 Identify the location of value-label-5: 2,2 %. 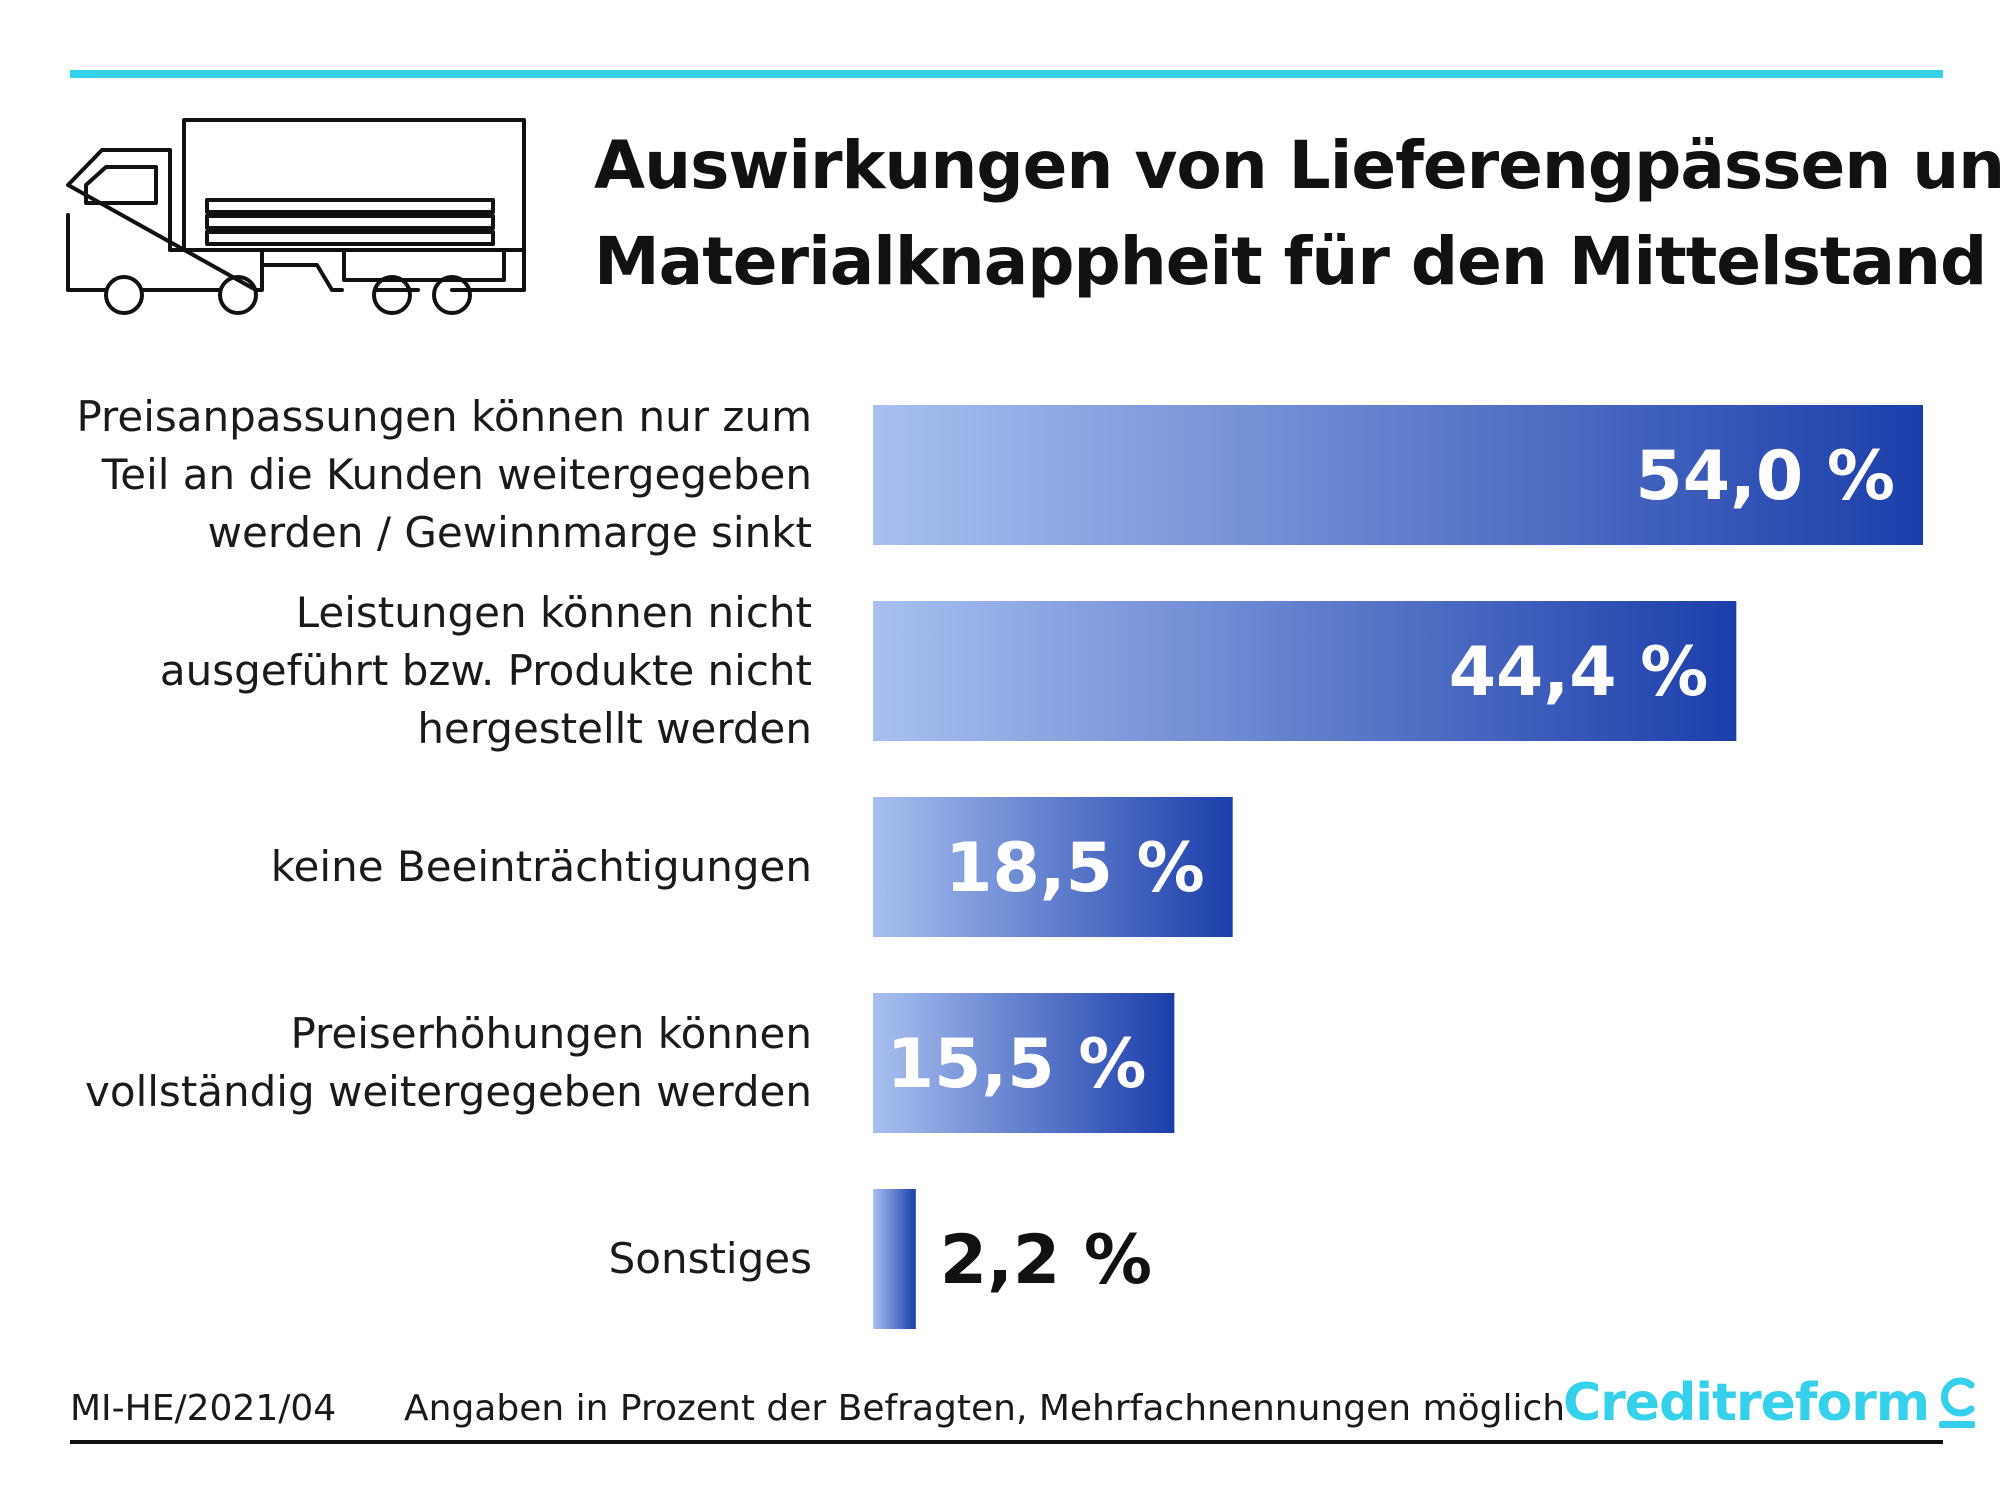
(1046, 1260).